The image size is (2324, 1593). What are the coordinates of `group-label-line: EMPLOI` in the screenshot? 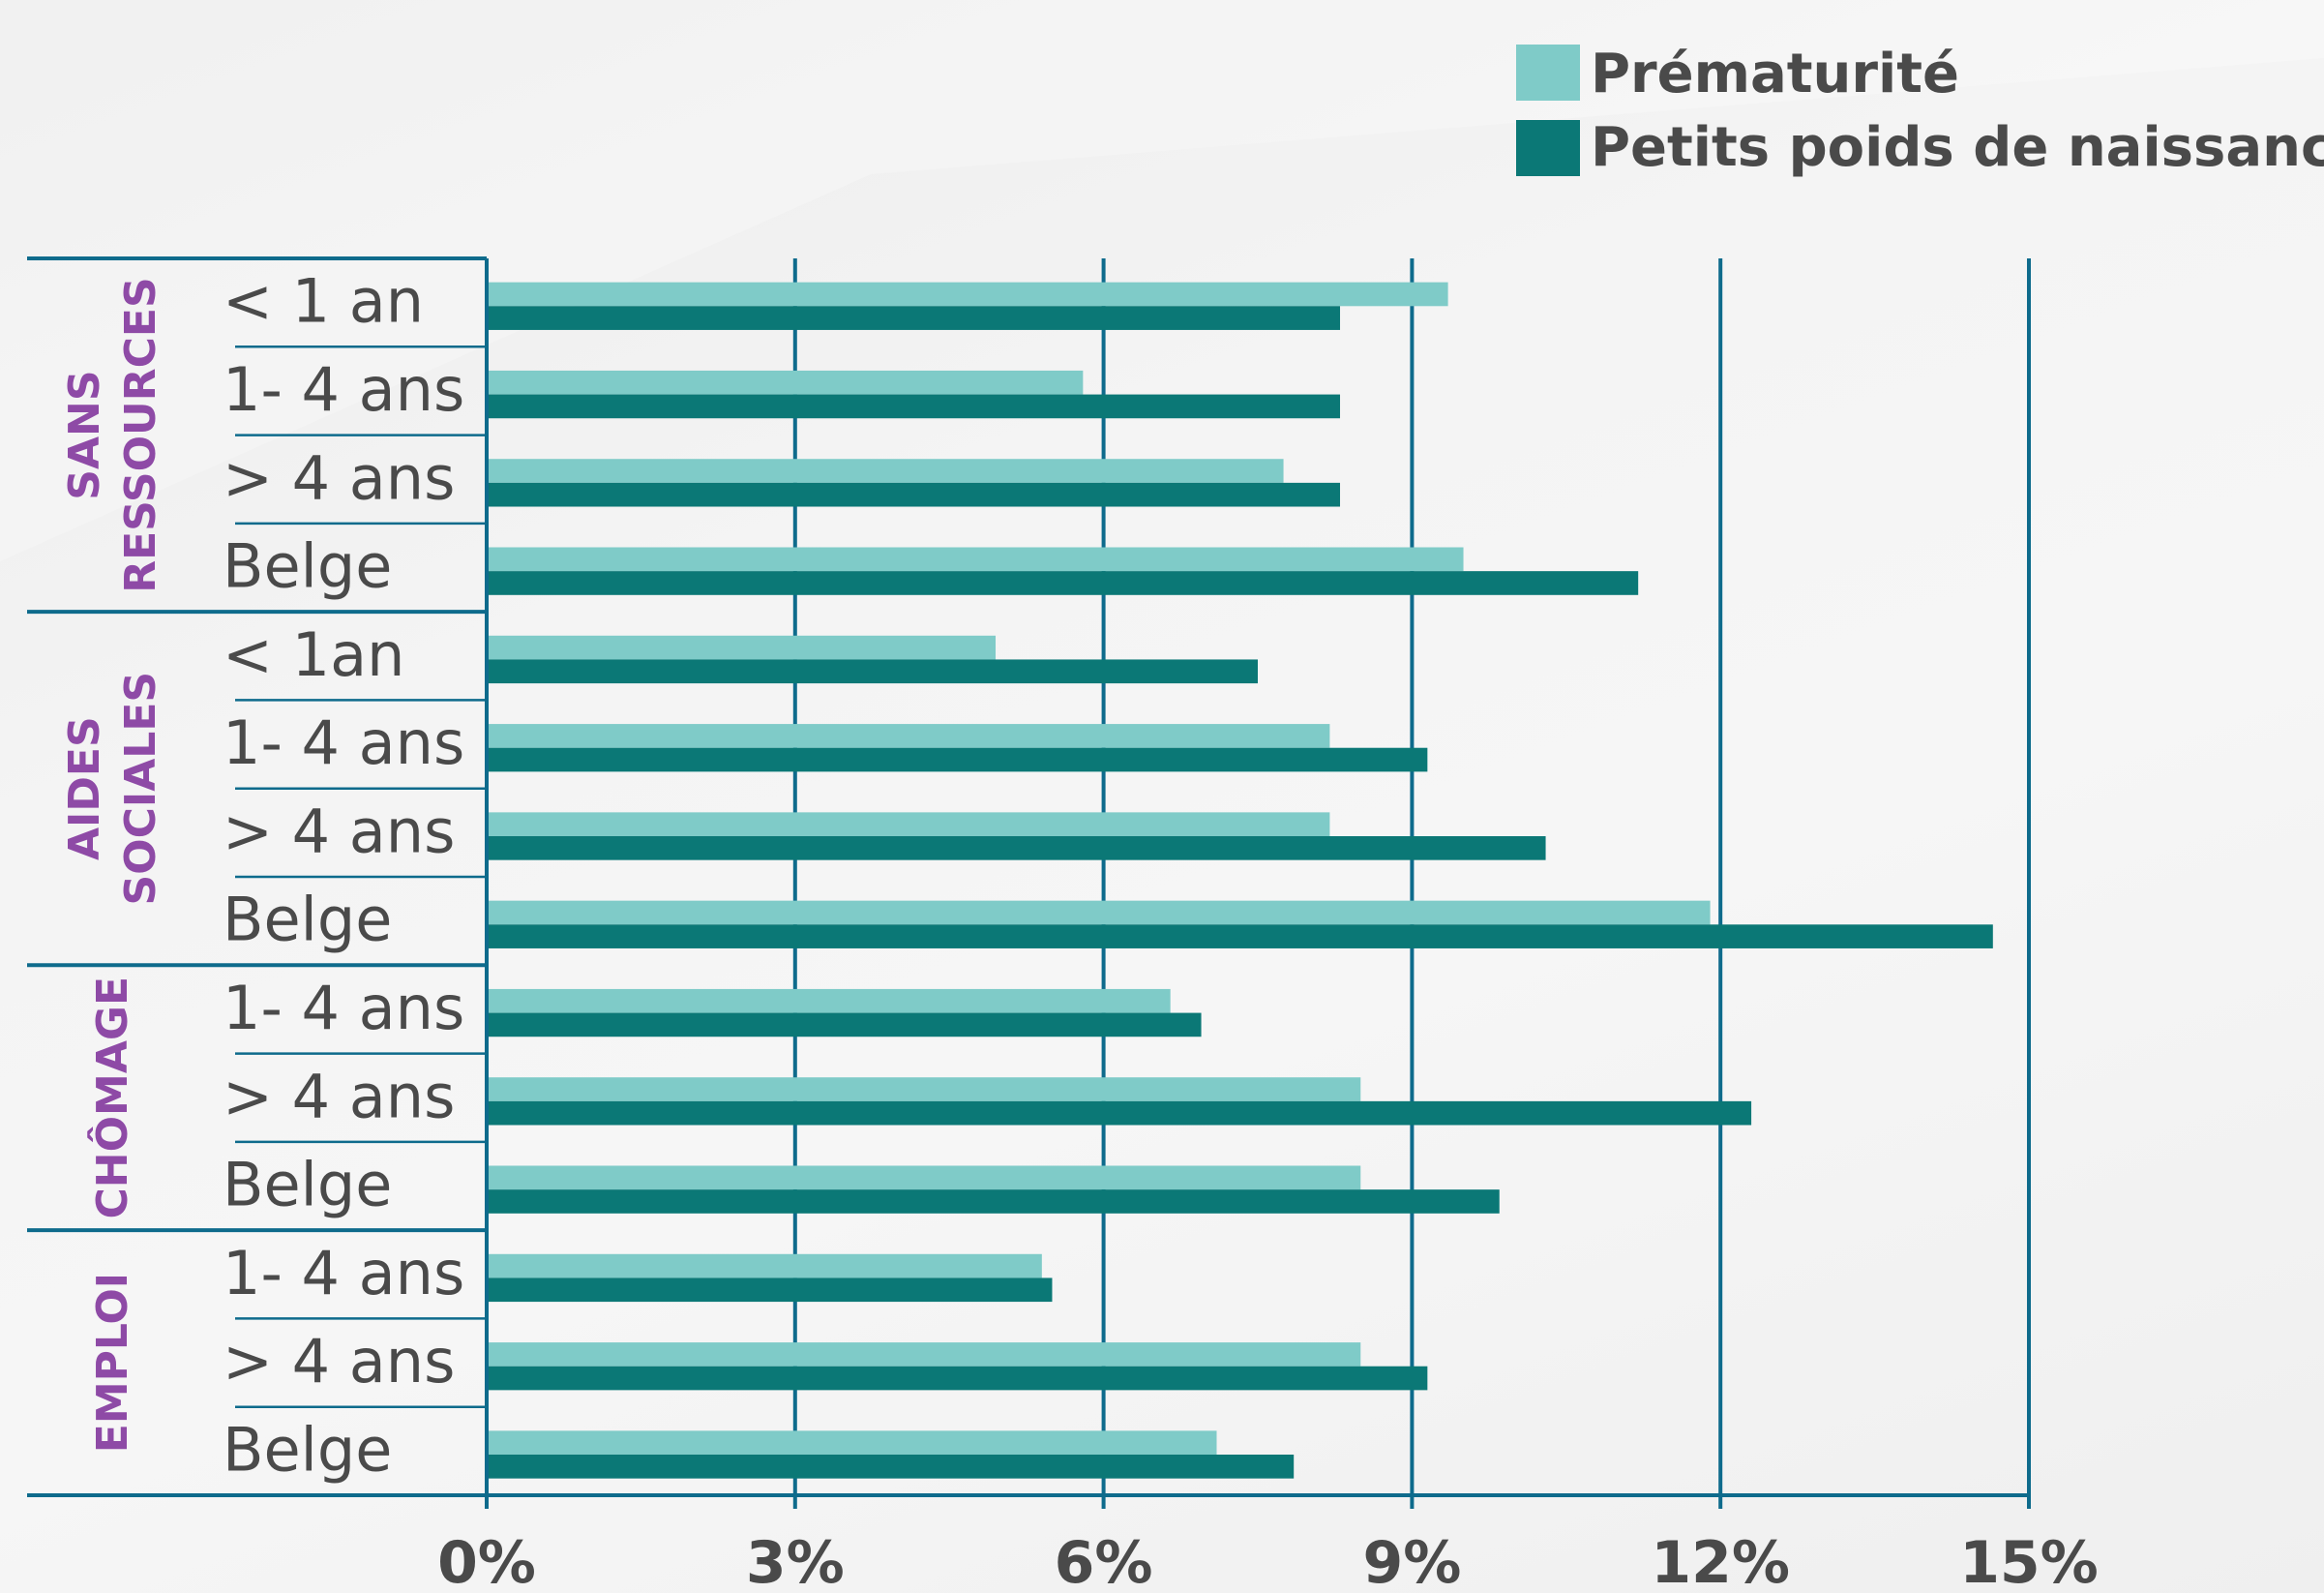 It's located at (113, 1363).